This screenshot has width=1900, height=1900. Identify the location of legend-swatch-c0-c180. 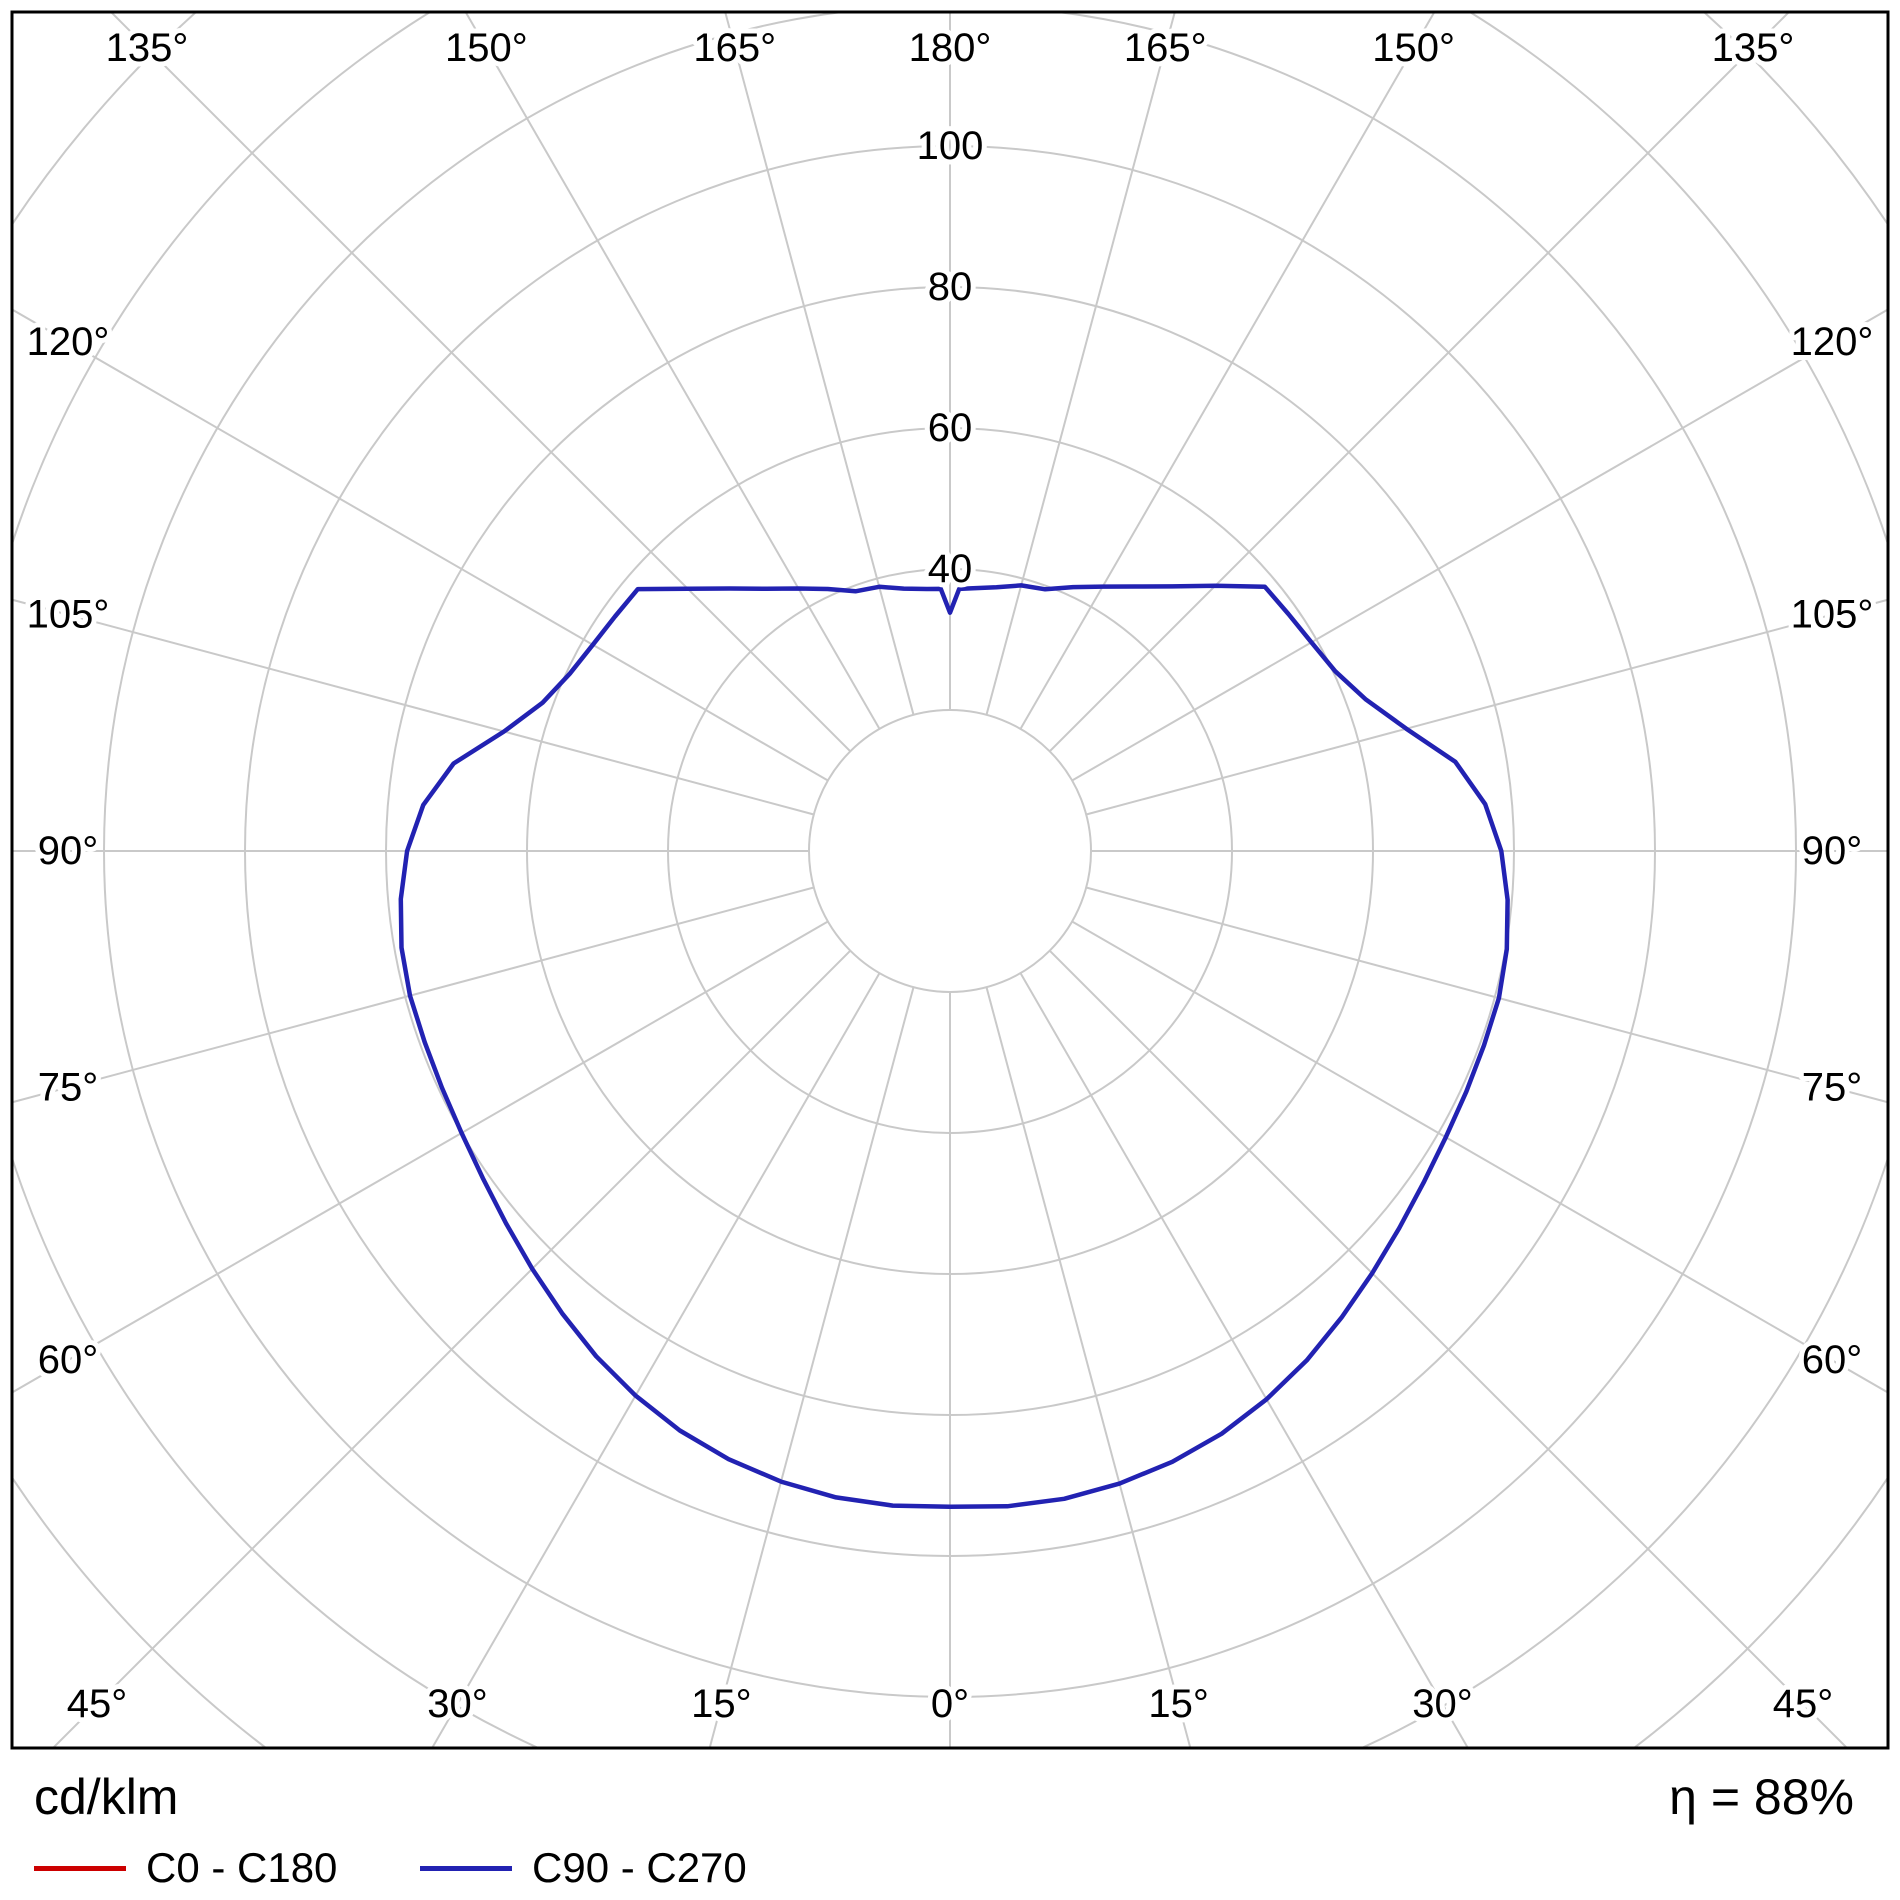
(80, 1868).